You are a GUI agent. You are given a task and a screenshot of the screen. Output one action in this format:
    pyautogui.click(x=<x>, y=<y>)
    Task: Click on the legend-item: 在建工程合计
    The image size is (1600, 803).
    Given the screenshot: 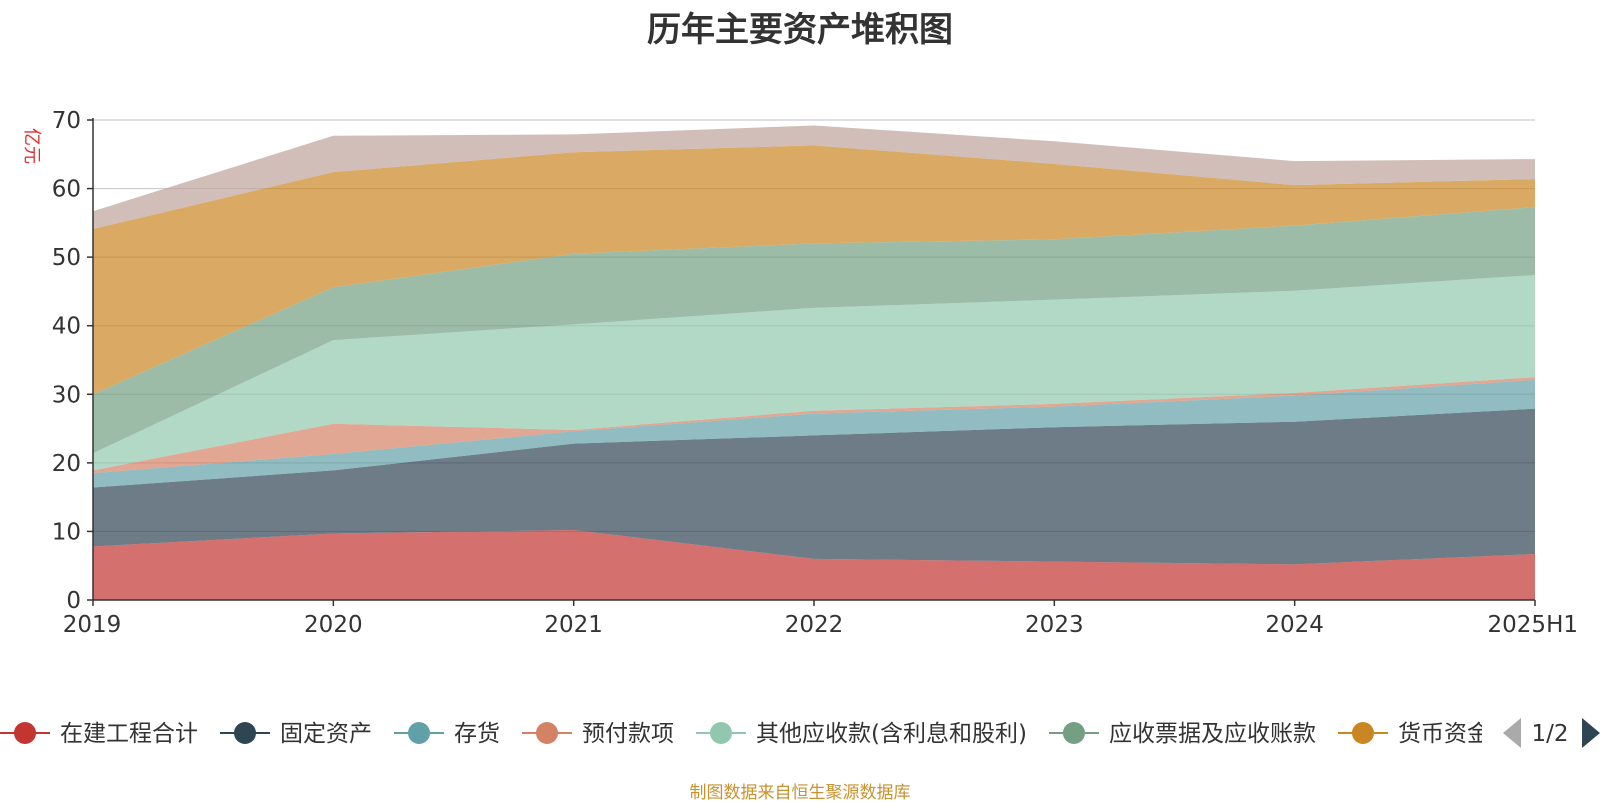 What is the action you would take?
    pyautogui.click(x=99, y=734)
    